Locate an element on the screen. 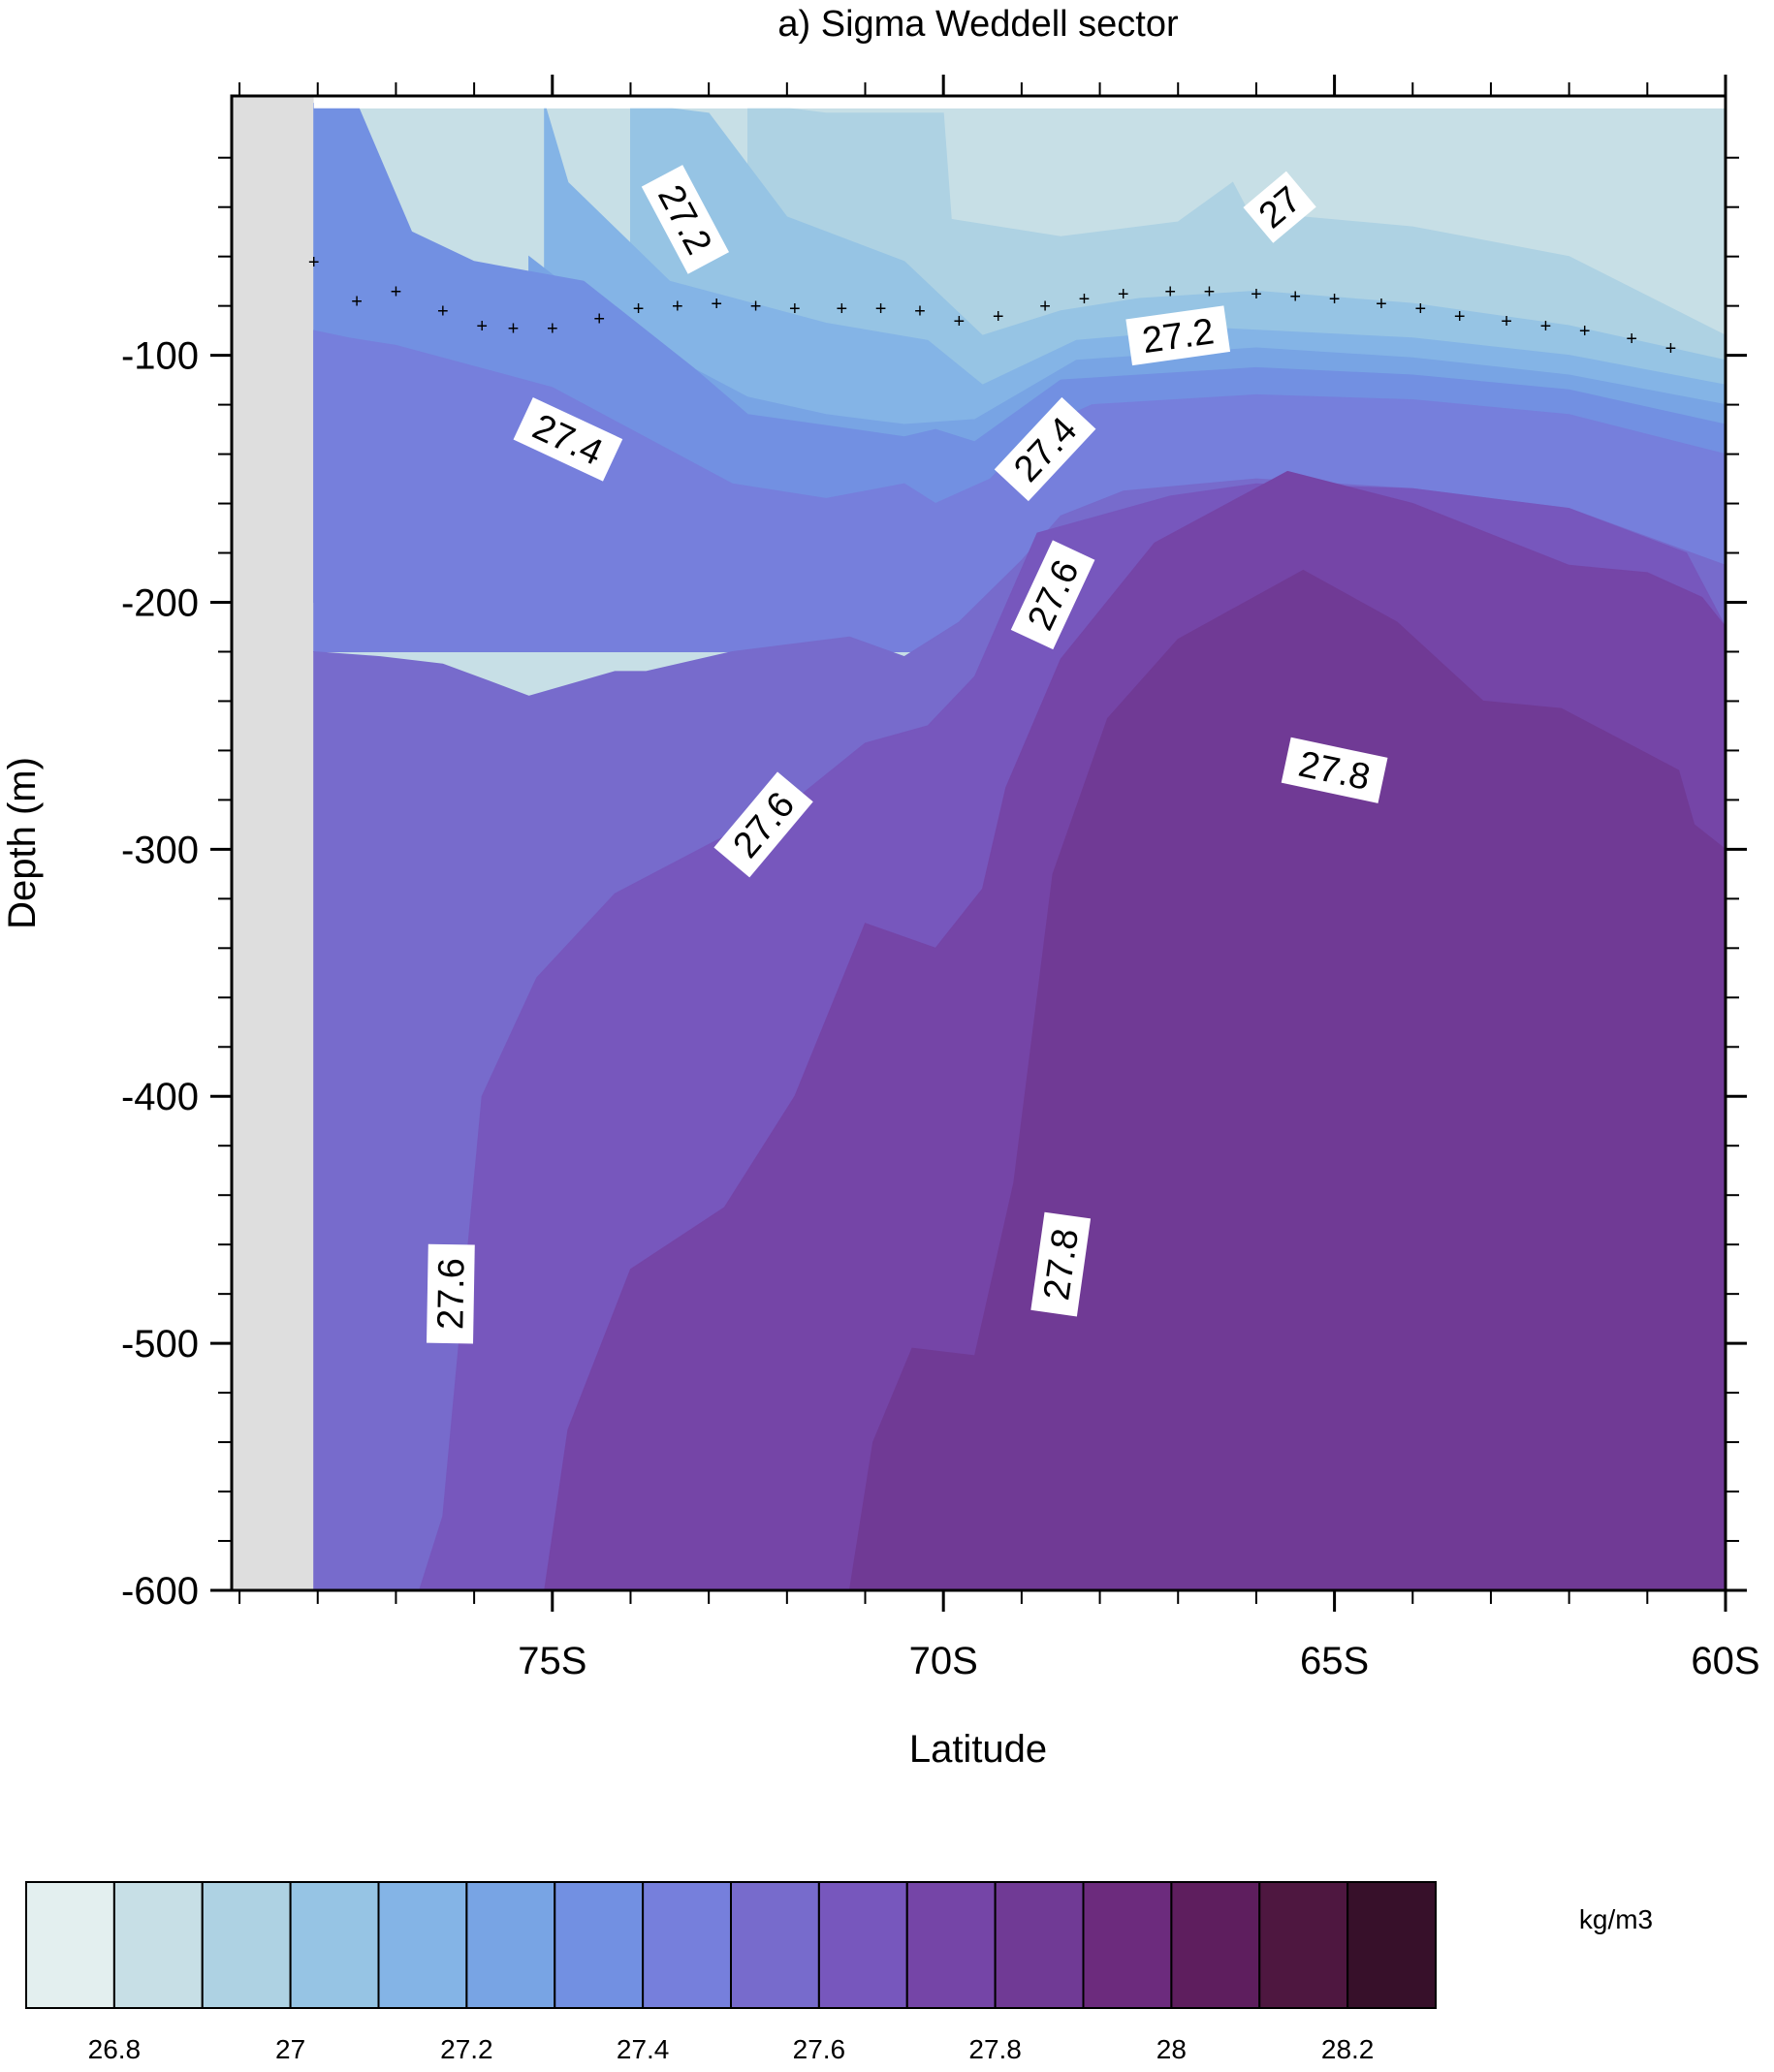 Image resolution: width=1774 pixels, height=2072 pixels. y-tick-labels: -100 -200 -300 -400 -500 -600 is located at coordinates (160, 974).